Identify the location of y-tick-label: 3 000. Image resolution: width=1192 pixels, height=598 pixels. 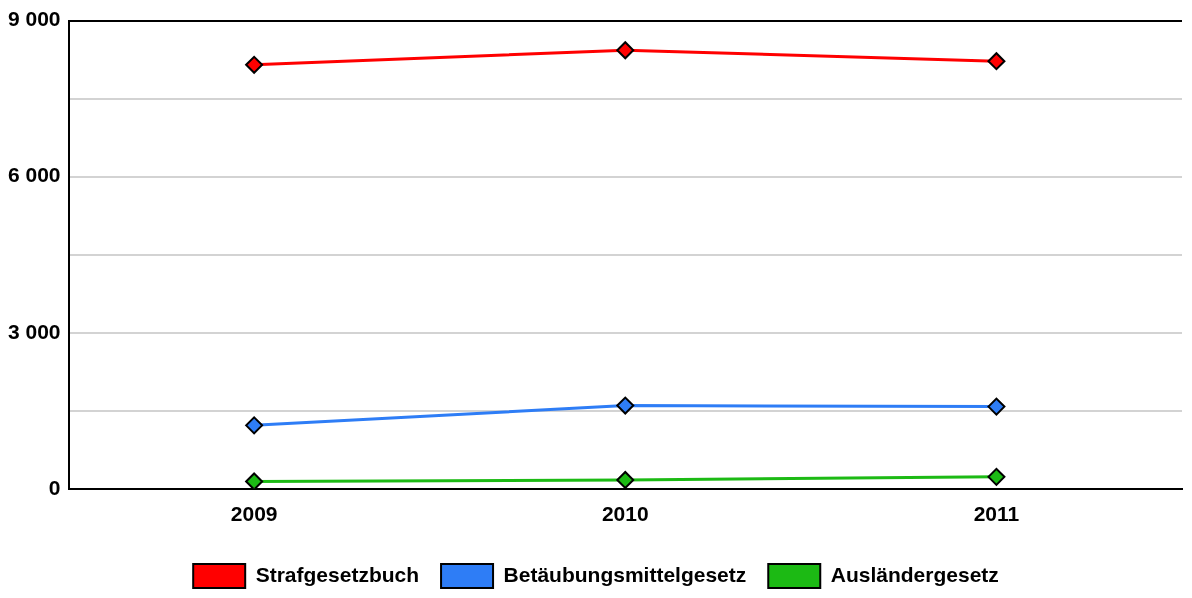
(34, 331).